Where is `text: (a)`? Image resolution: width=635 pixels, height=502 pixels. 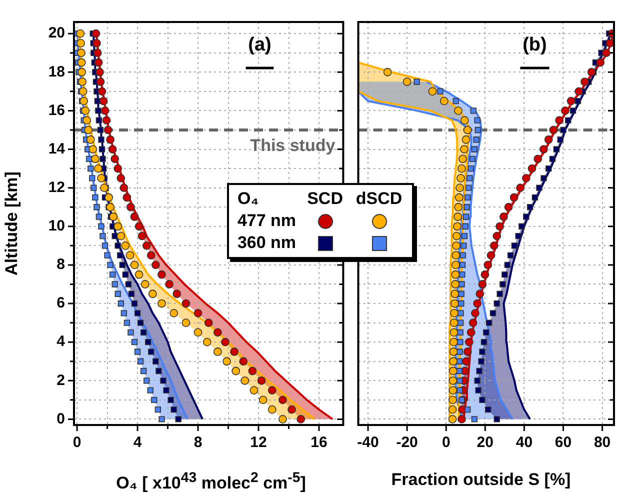 text: (a) is located at coordinates (260, 45).